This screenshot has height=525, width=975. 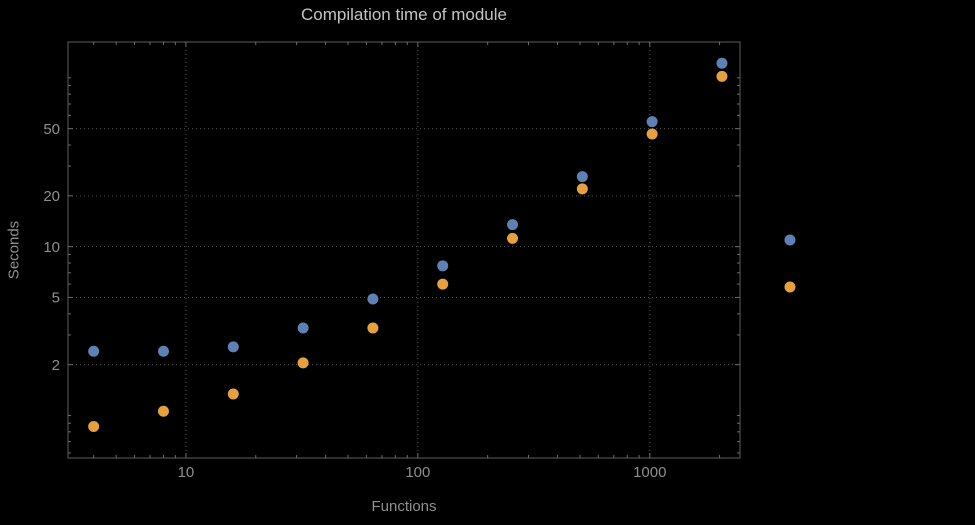 What do you see at coordinates (404, 506) in the screenshot?
I see `x-axis-label: Functions` at bounding box center [404, 506].